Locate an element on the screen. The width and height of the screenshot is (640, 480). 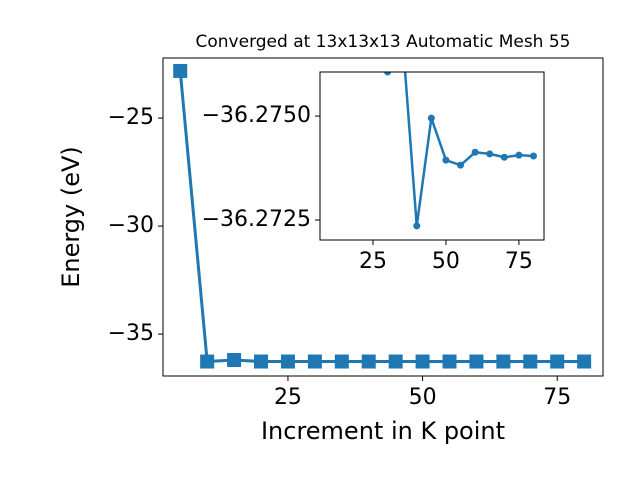
plot-group is located at coordinates (460, 151).